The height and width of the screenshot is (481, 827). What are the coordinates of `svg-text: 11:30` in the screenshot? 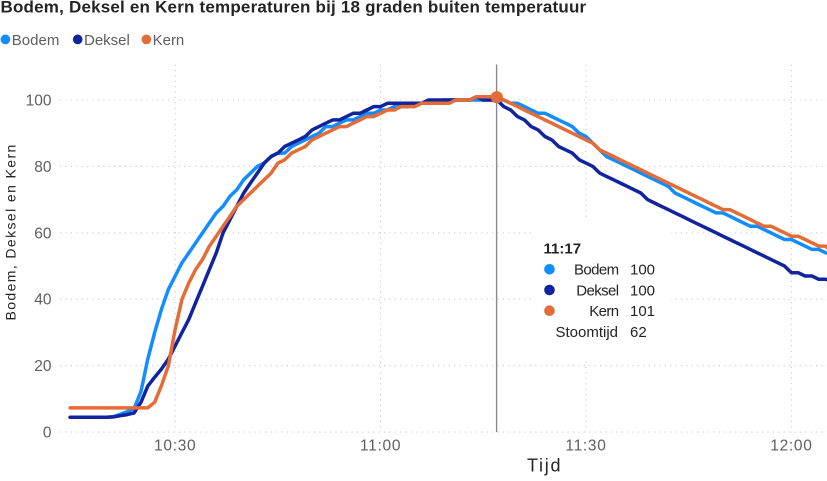 It's located at (585, 446).